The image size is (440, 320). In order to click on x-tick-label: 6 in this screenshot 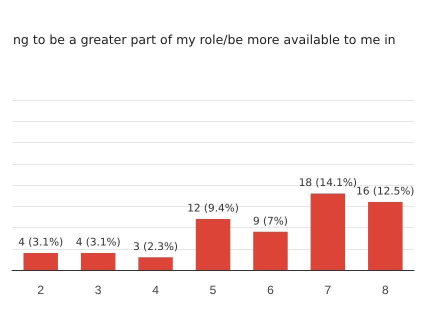, I will do `click(270, 290)`.